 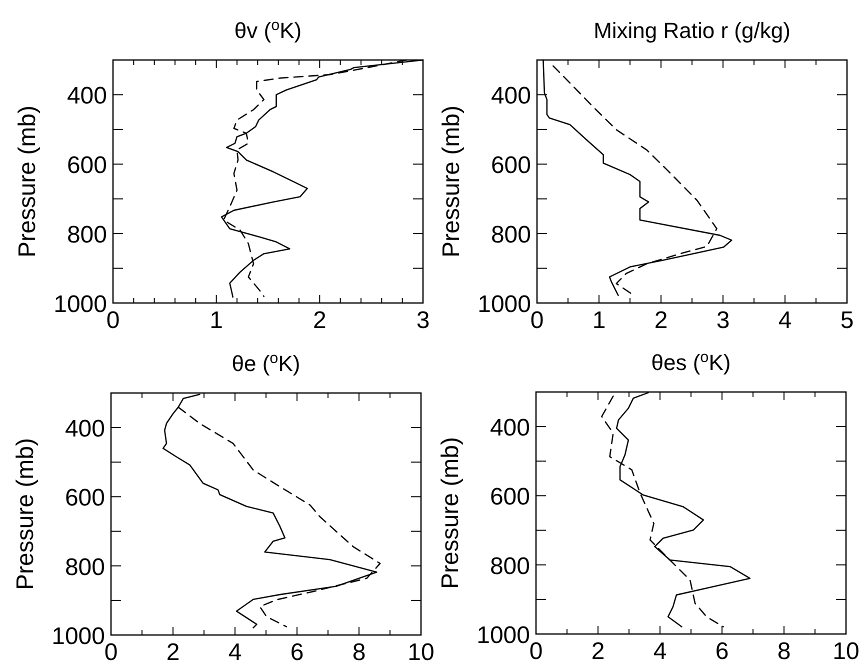 I want to click on chart-title: θv ($^{o}$K), so click(x=268, y=29).